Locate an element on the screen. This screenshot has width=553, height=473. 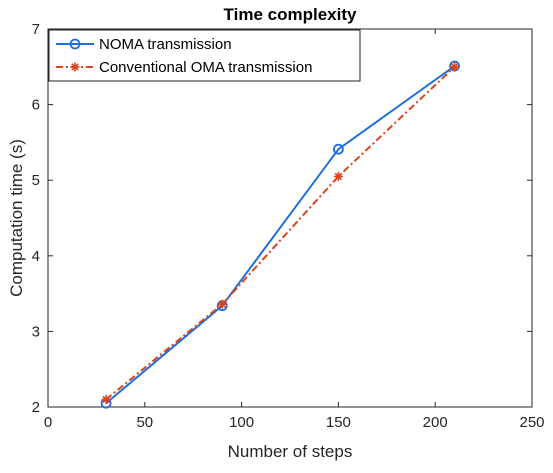
x-tick-label: 200 is located at coordinates (435, 422).